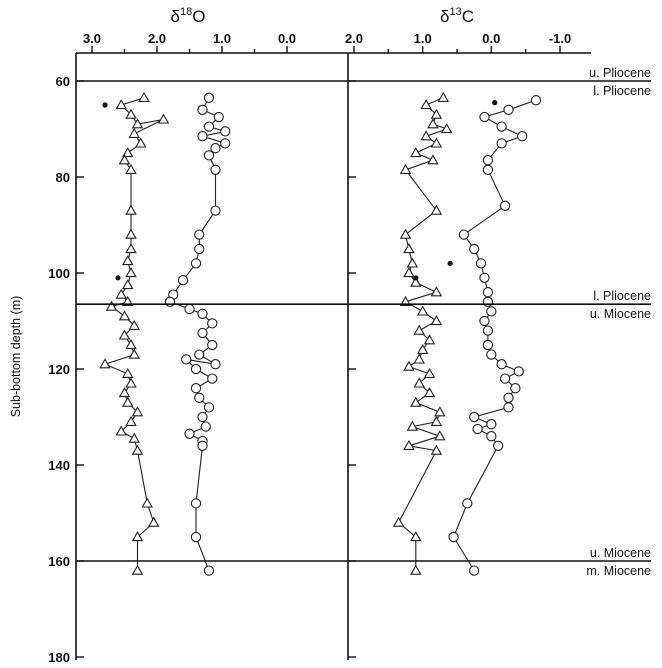 The image size is (662, 668). I want to click on boundary-label-below: u. Miocene, so click(620, 314).